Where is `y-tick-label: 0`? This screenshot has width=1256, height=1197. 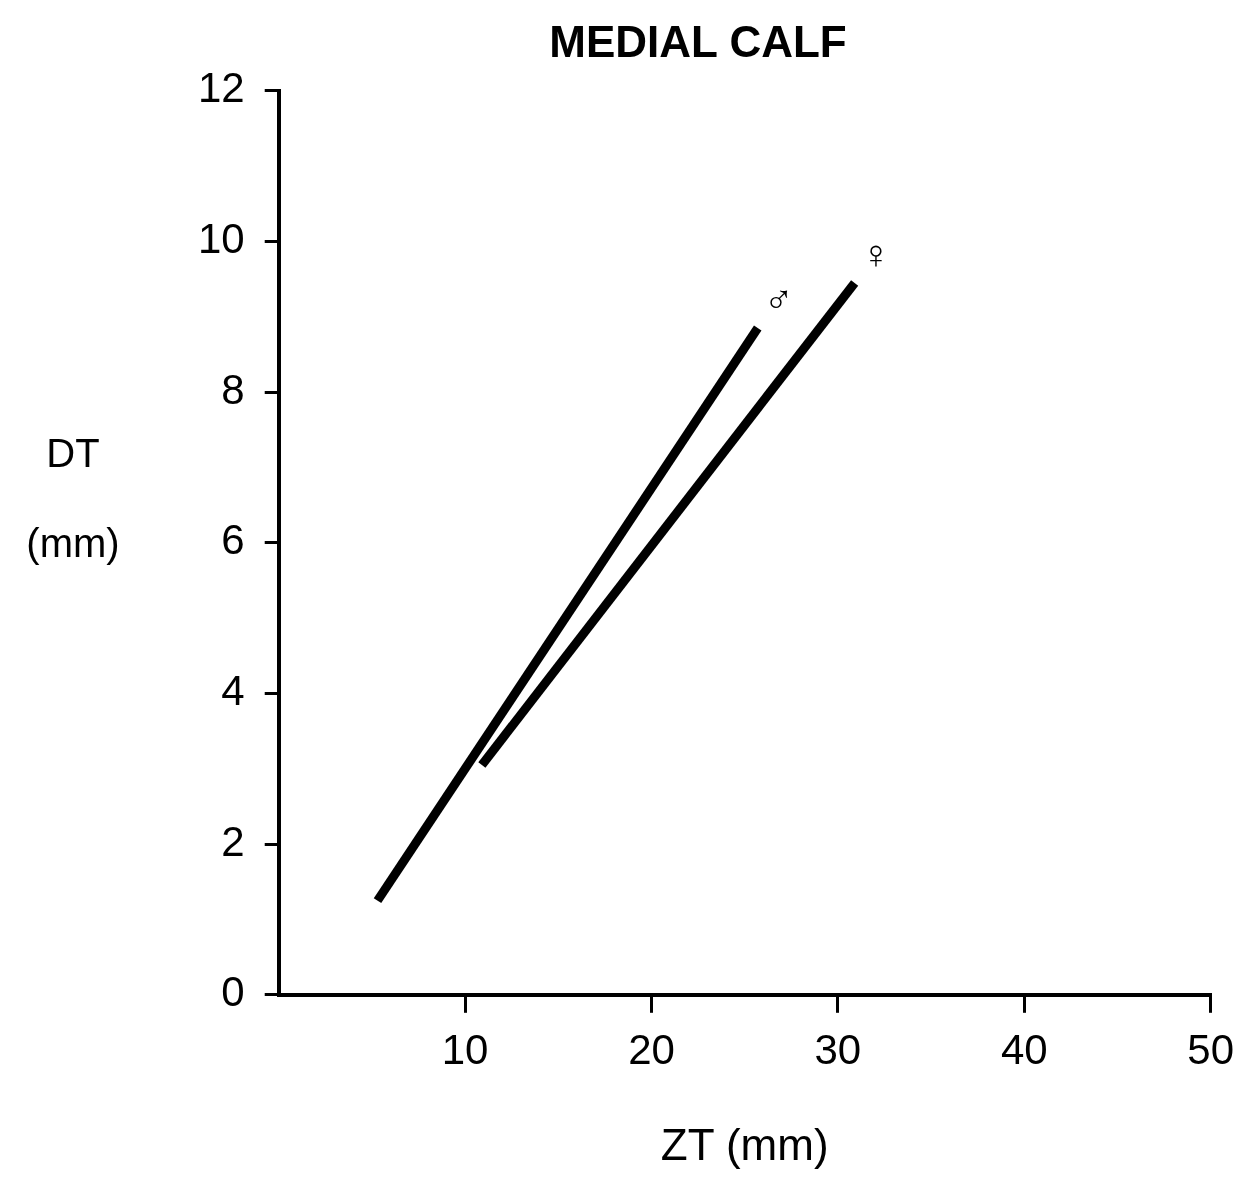 y-tick-label: 0 is located at coordinates (233, 992).